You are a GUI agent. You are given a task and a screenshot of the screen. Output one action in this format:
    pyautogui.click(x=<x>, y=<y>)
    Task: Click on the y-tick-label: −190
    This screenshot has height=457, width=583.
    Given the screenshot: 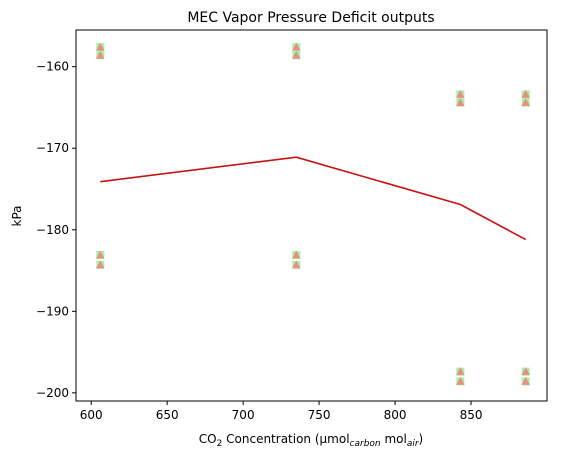 What is the action you would take?
    pyautogui.click(x=52, y=311)
    